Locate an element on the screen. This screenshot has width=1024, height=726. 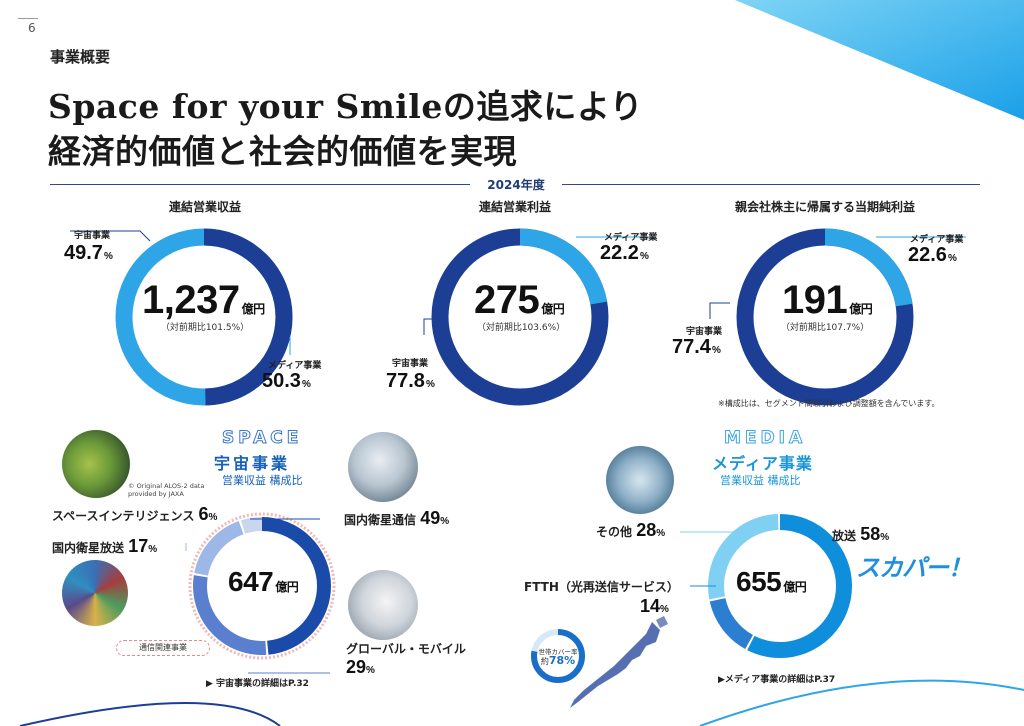
donut-3-seg-1-pct-unit: % is located at coordinates (952, 258).